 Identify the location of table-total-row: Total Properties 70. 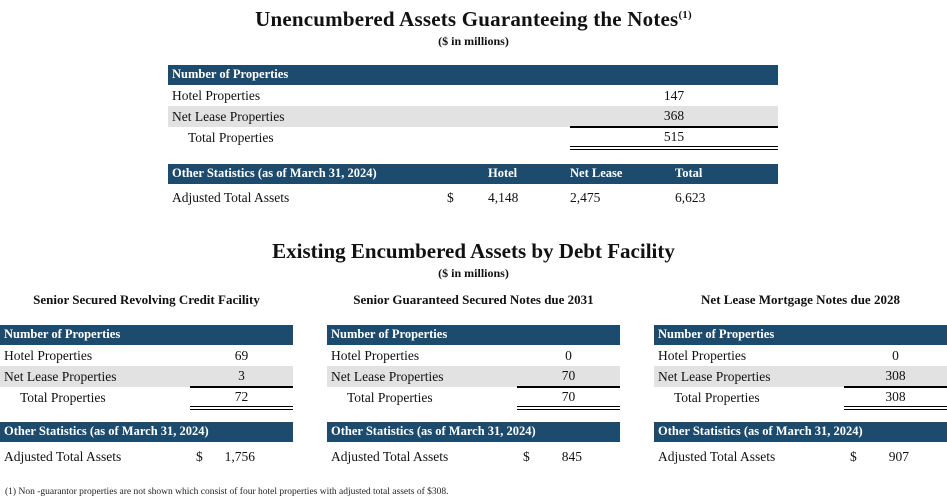
(473, 398).